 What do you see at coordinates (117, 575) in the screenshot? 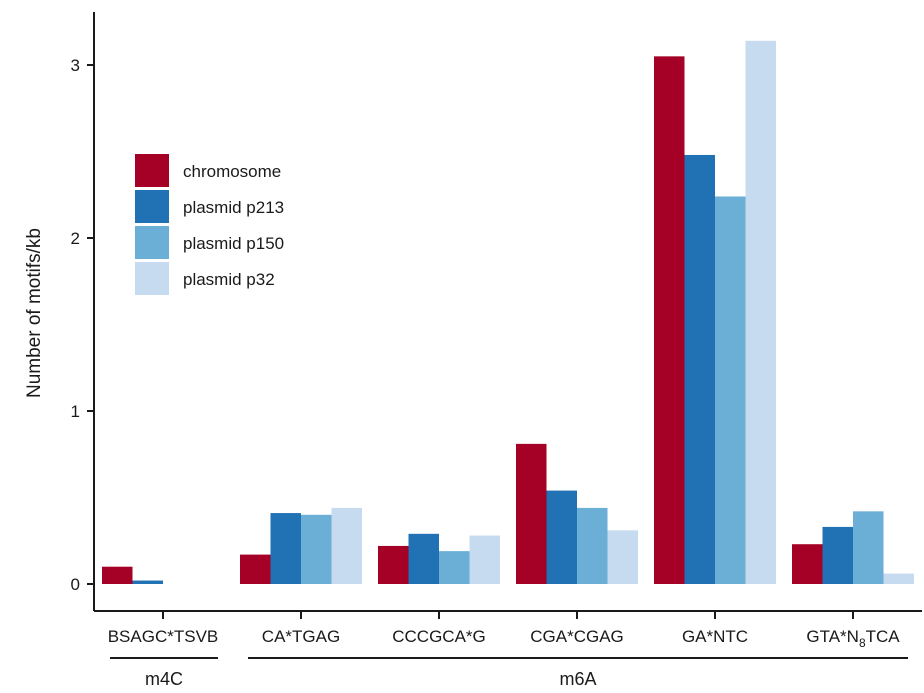
I see `bar-1-chromosome` at bounding box center [117, 575].